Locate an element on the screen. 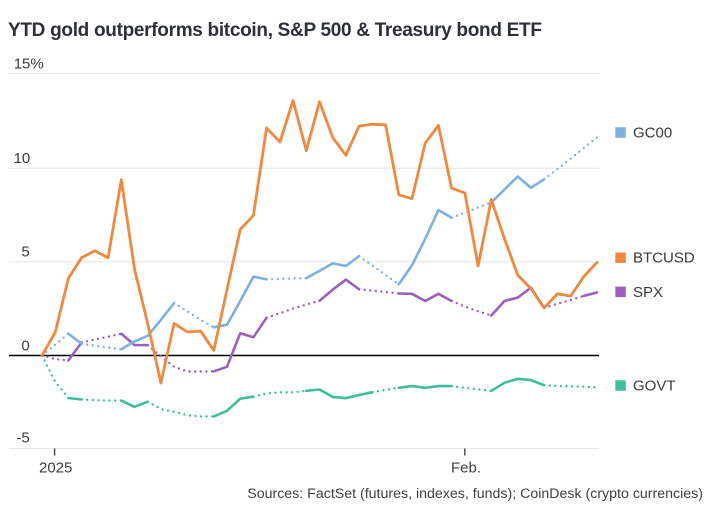 The image size is (709, 512). svg-text: 2025 is located at coordinates (55, 468).